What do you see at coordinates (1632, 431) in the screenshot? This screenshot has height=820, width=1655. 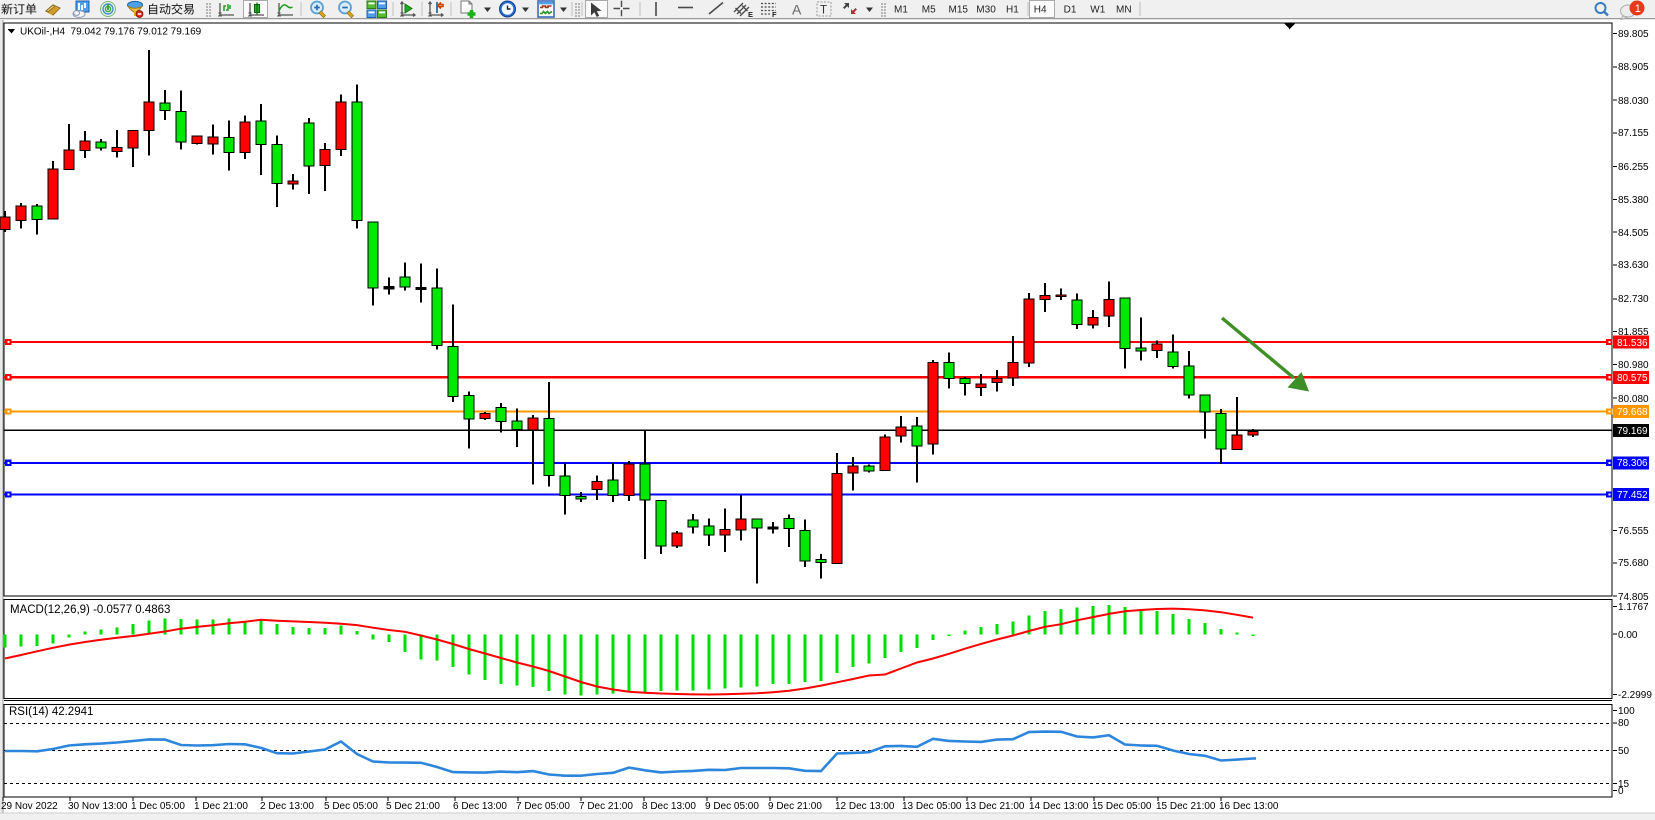 I see `svg-text: 79.169` at bounding box center [1632, 431].